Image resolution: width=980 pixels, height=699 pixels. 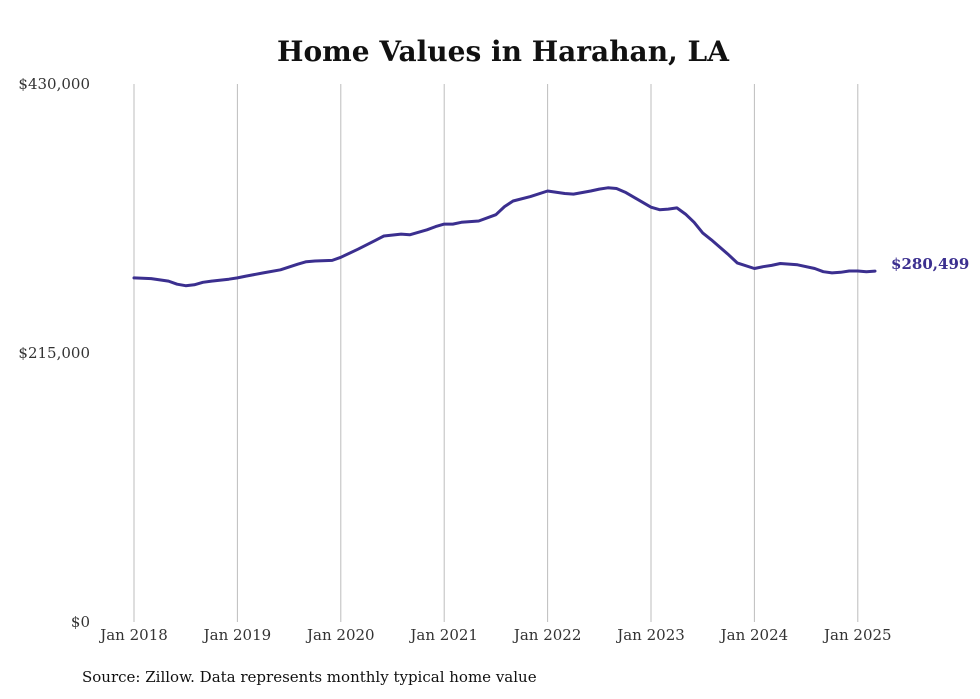 I want to click on x-tick-label: Jan 2022, so click(x=547, y=635).